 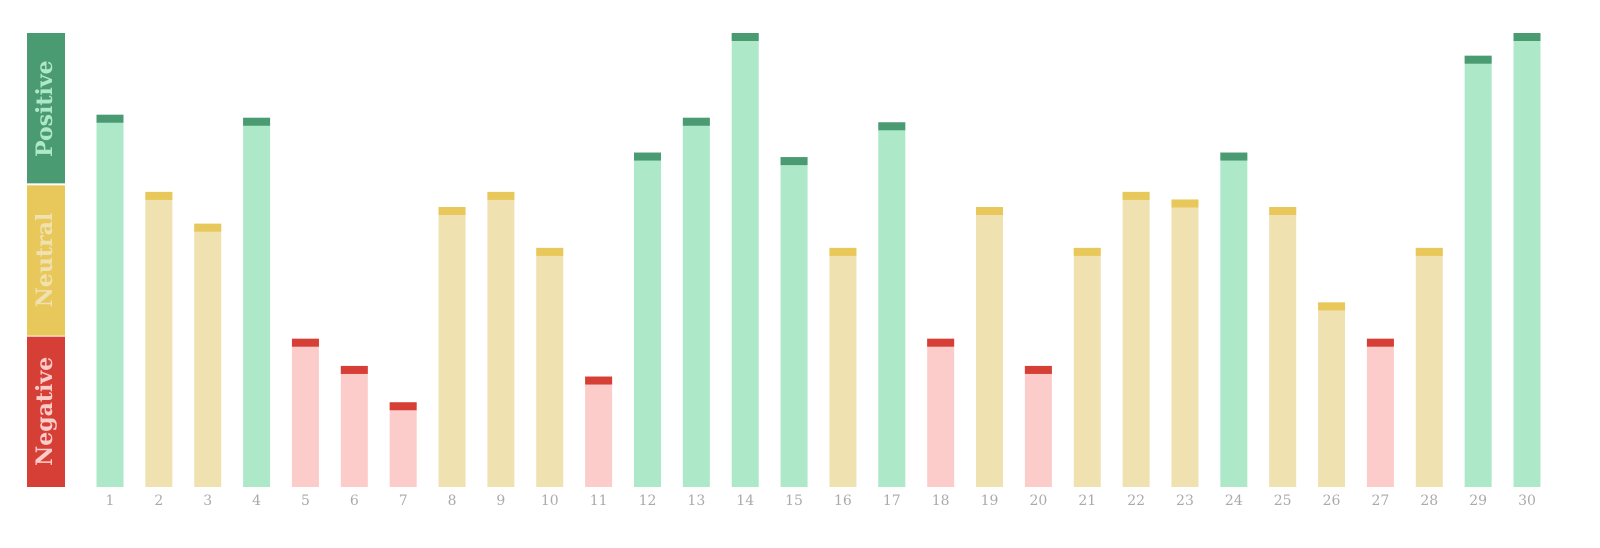 What do you see at coordinates (158, 501) in the screenshot?
I see `x-tick-label: 2` at bounding box center [158, 501].